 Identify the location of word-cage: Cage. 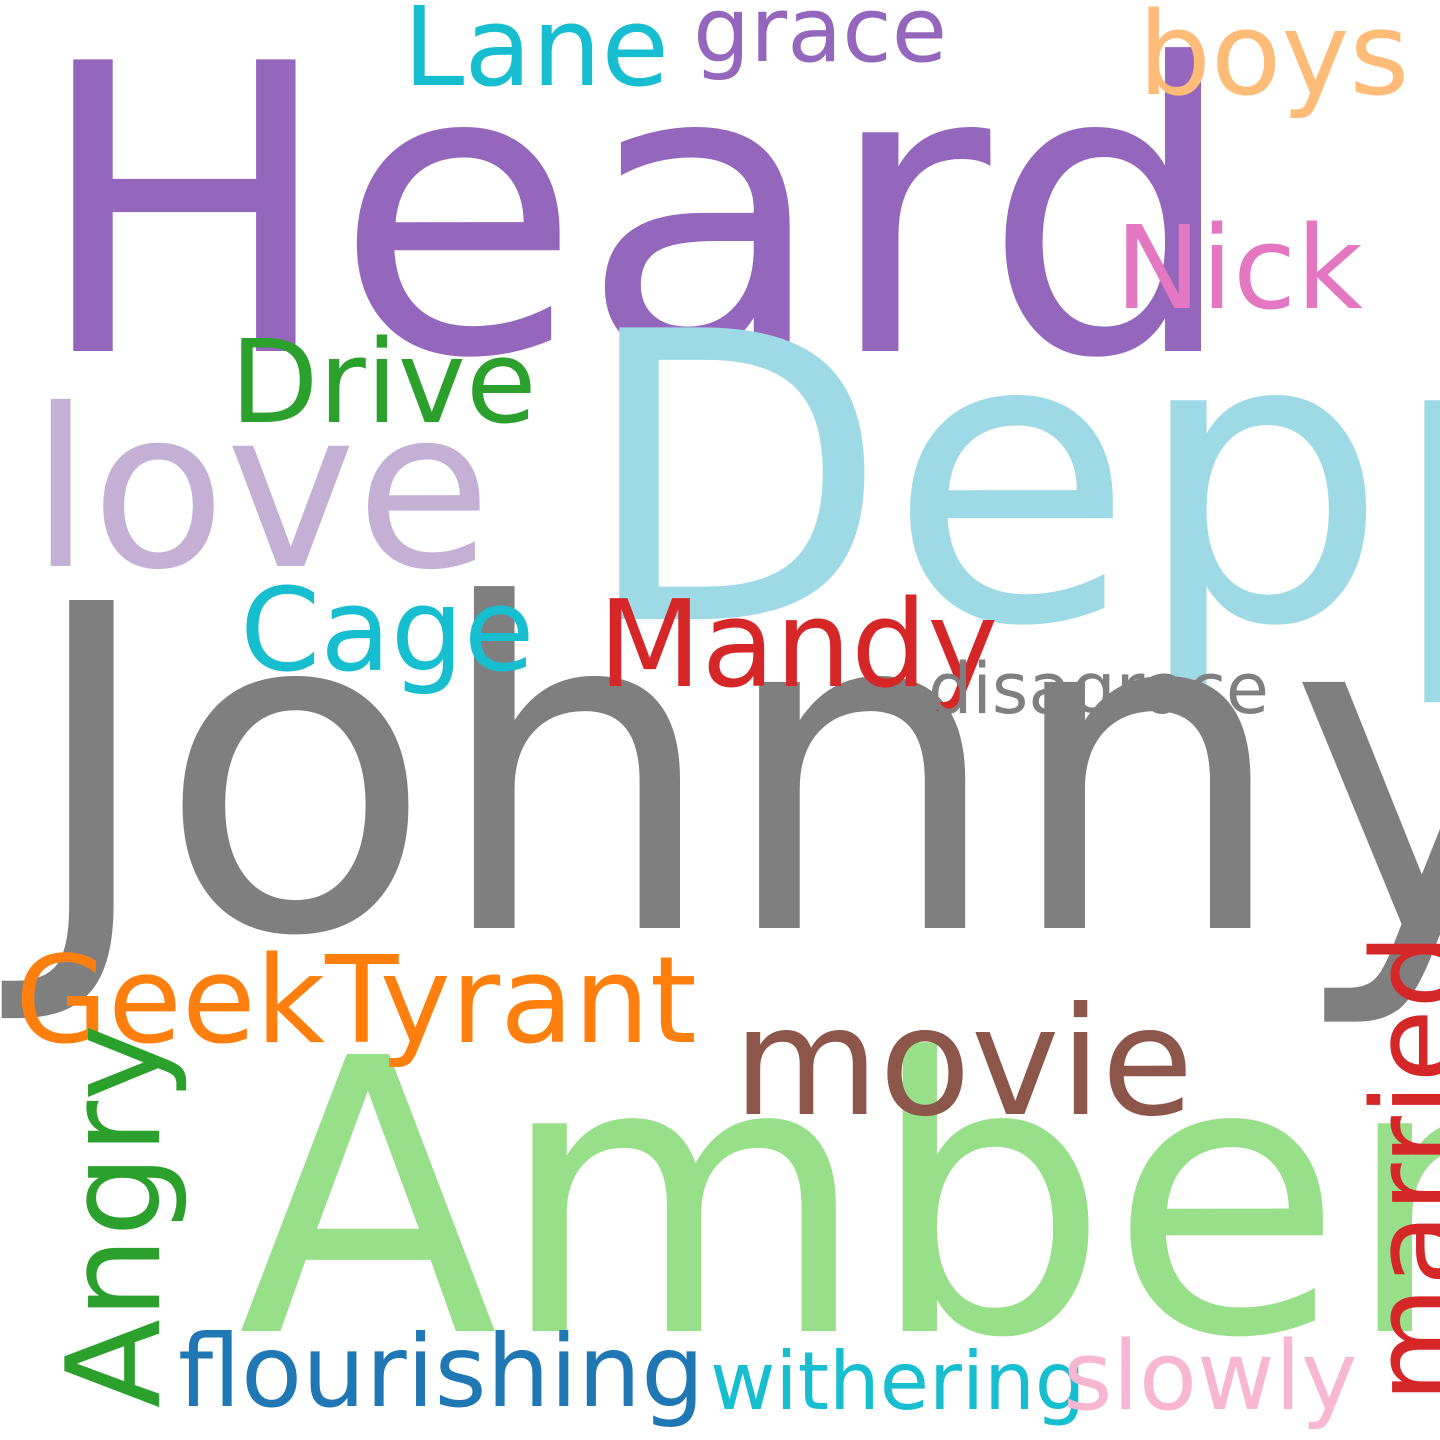
(387, 631).